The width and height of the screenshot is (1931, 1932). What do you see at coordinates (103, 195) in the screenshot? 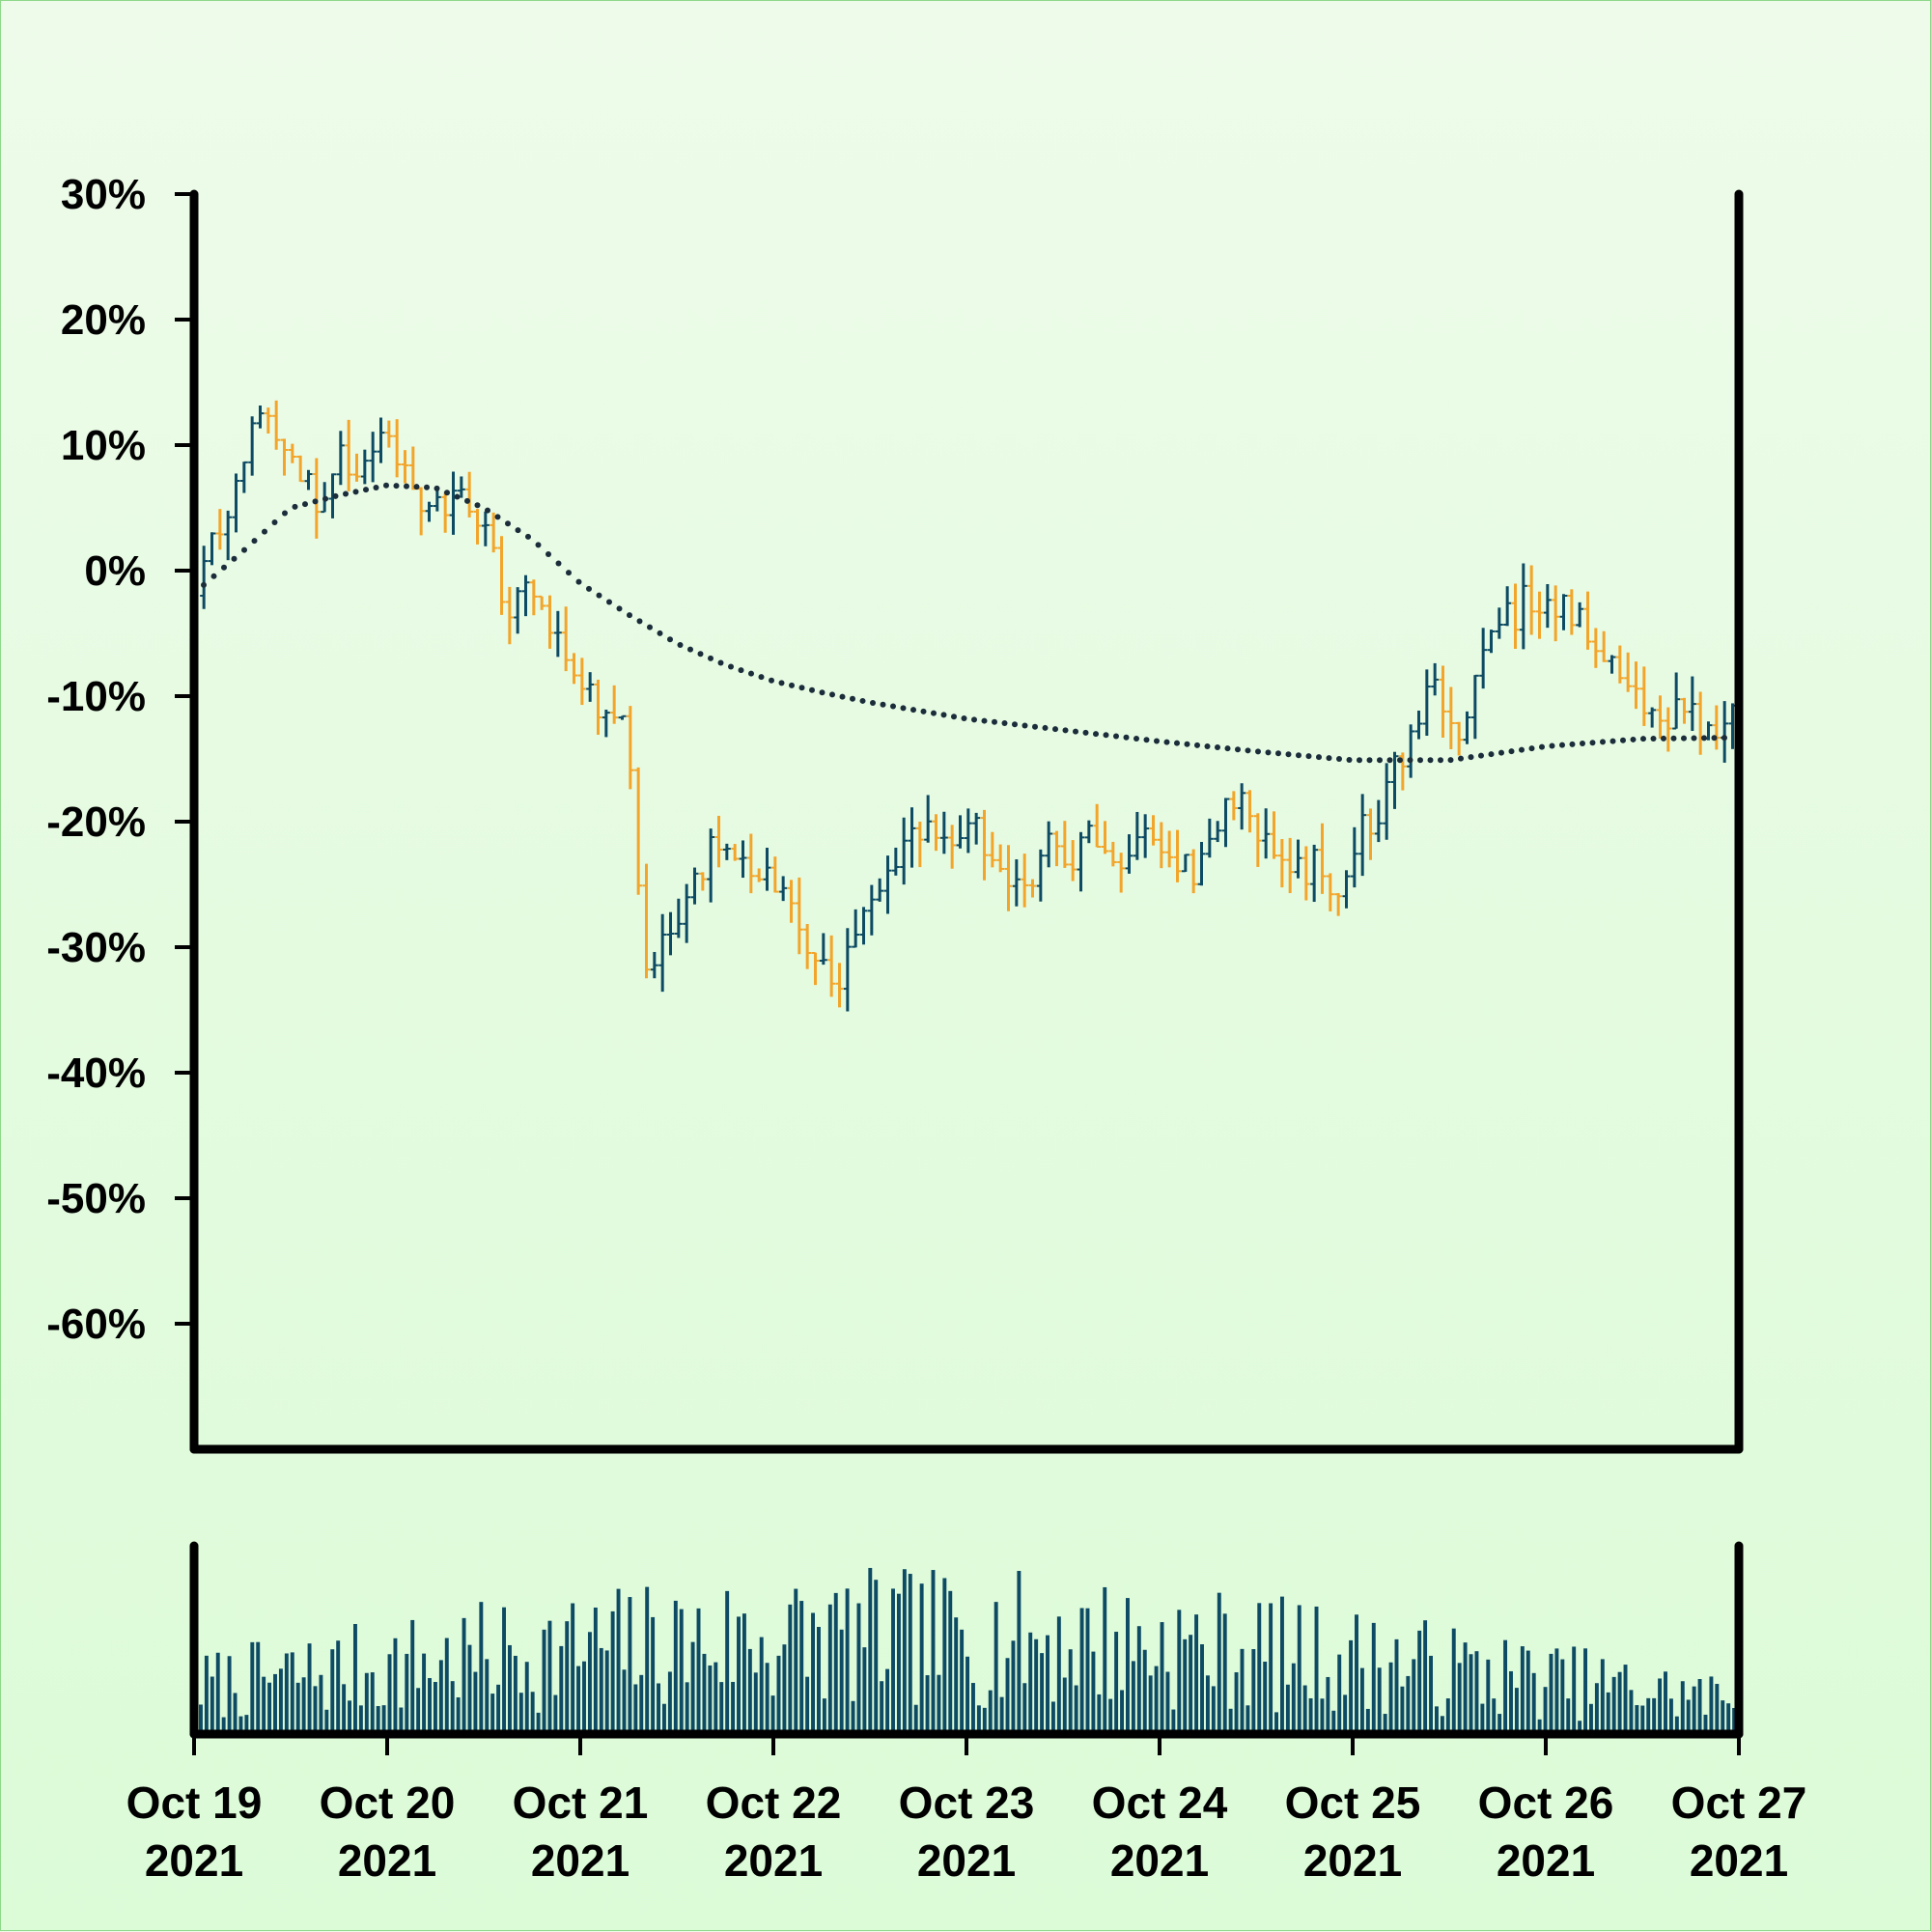
I see `y-tick-label: 30%` at bounding box center [103, 195].